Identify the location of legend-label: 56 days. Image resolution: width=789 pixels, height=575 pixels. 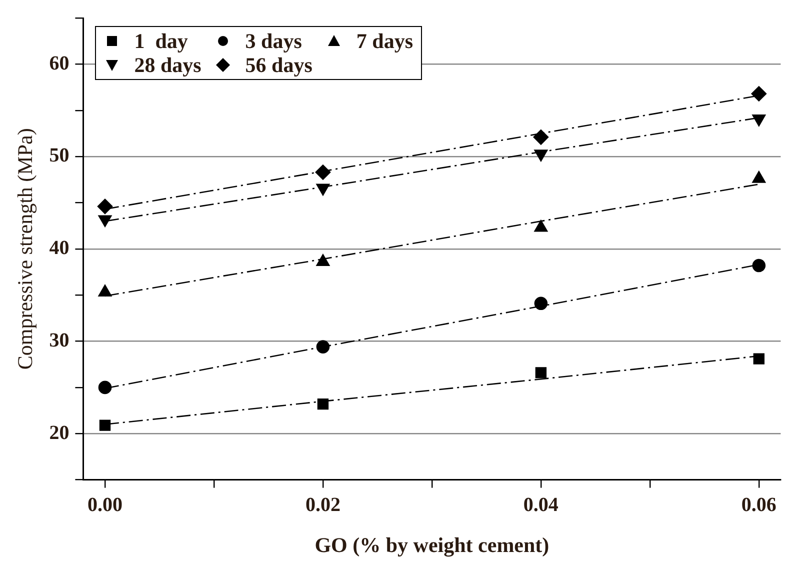
(278, 65).